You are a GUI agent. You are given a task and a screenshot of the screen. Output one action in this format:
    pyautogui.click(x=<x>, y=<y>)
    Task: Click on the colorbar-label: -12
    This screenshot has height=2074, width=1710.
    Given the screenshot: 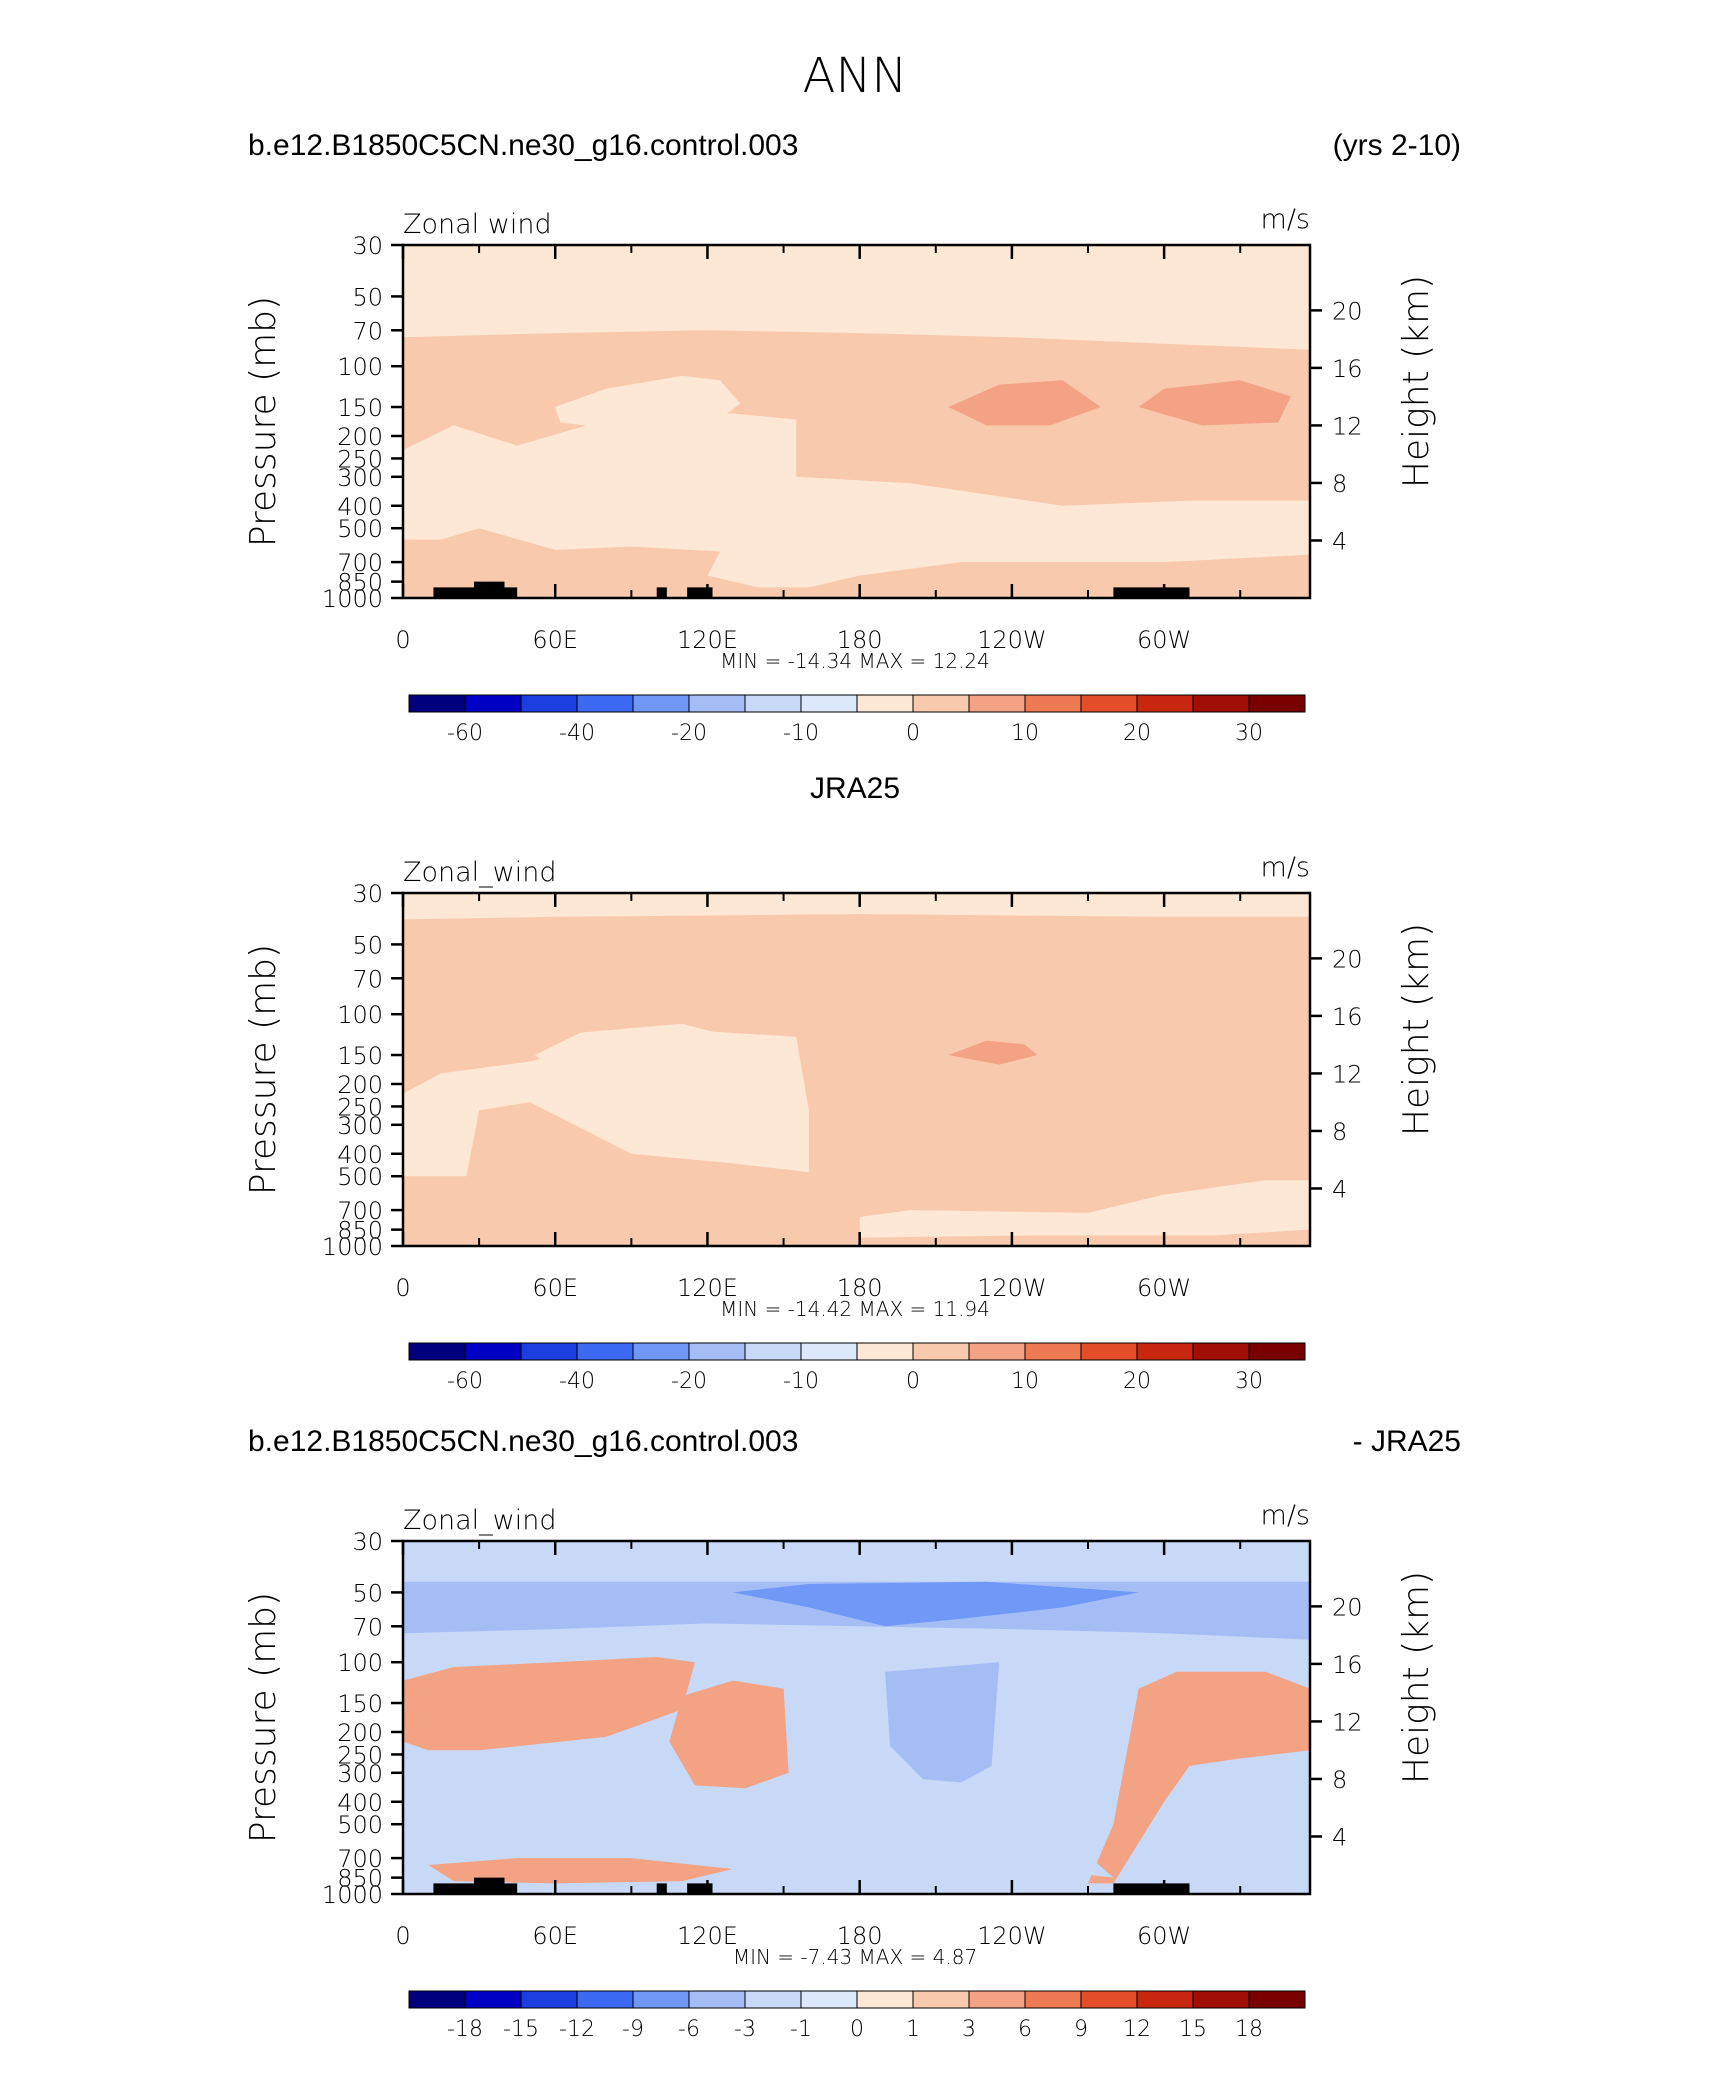 What is the action you would take?
    pyautogui.click(x=577, y=2029)
    